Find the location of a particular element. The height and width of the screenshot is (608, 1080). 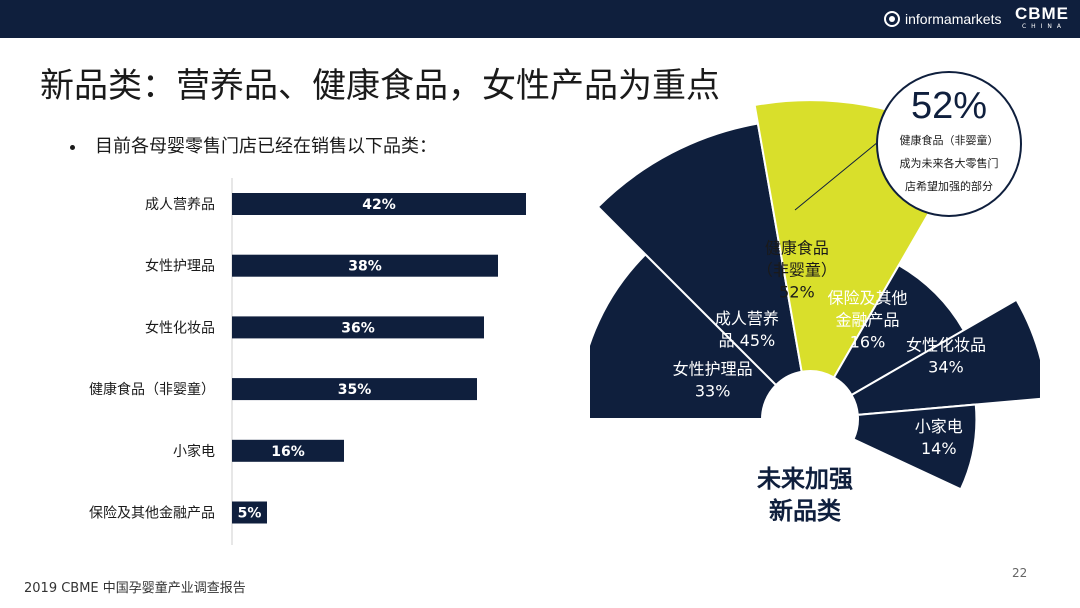

radial-hub-label: 未来加强 新品类 is located at coordinates (805, 495).